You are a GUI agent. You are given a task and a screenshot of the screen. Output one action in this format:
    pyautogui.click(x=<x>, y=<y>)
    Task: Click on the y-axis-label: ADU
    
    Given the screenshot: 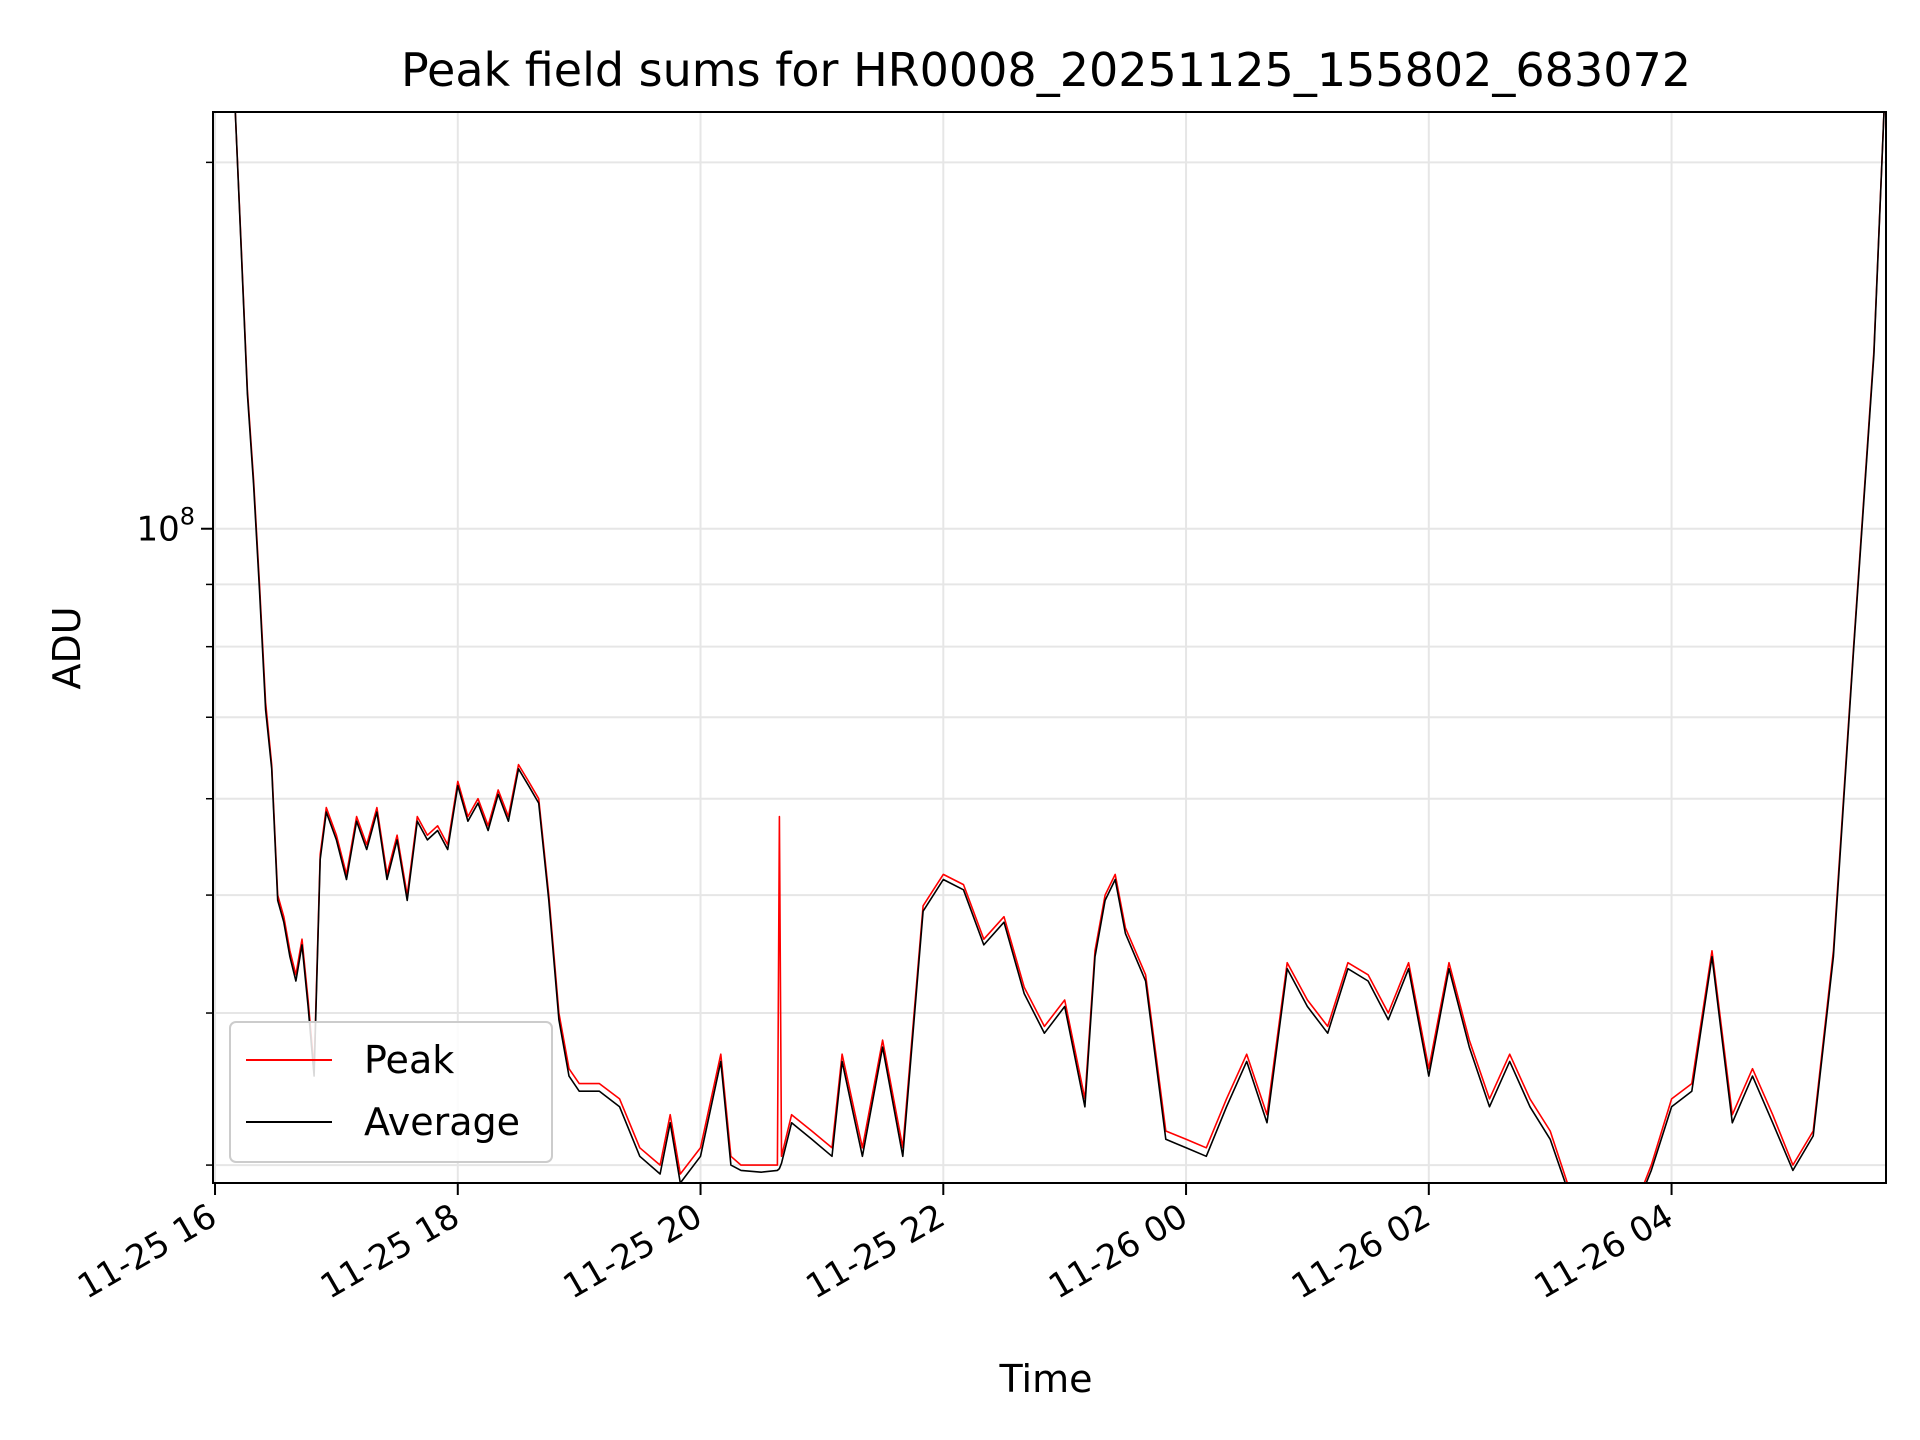 What is the action you would take?
    pyautogui.click(x=67, y=647)
    